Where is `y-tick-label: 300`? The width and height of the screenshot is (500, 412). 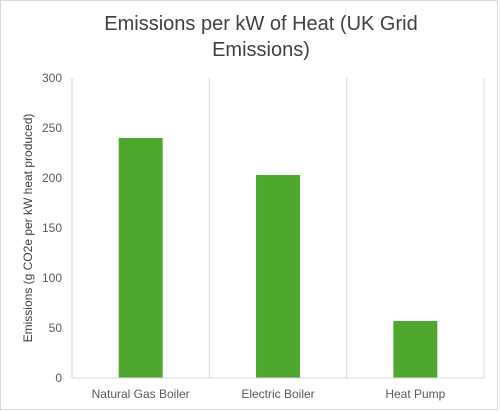 y-tick-label: 300 is located at coordinates (52, 78).